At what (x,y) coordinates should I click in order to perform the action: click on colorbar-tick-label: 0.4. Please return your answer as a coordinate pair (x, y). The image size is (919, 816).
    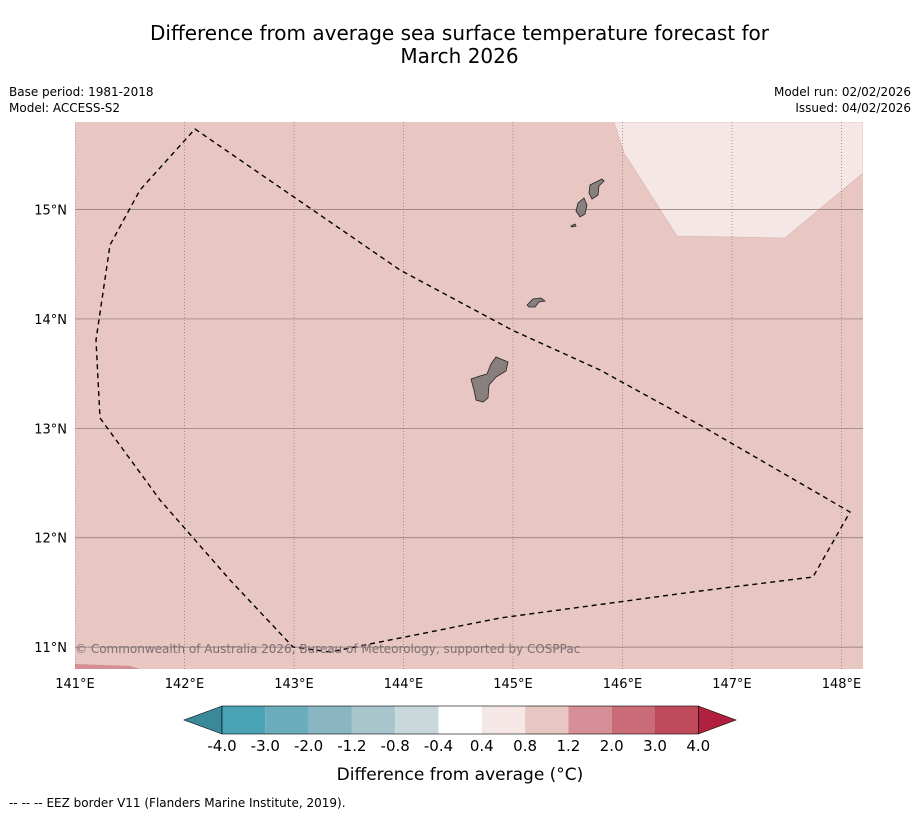
    Looking at the image, I should click on (482, 746).